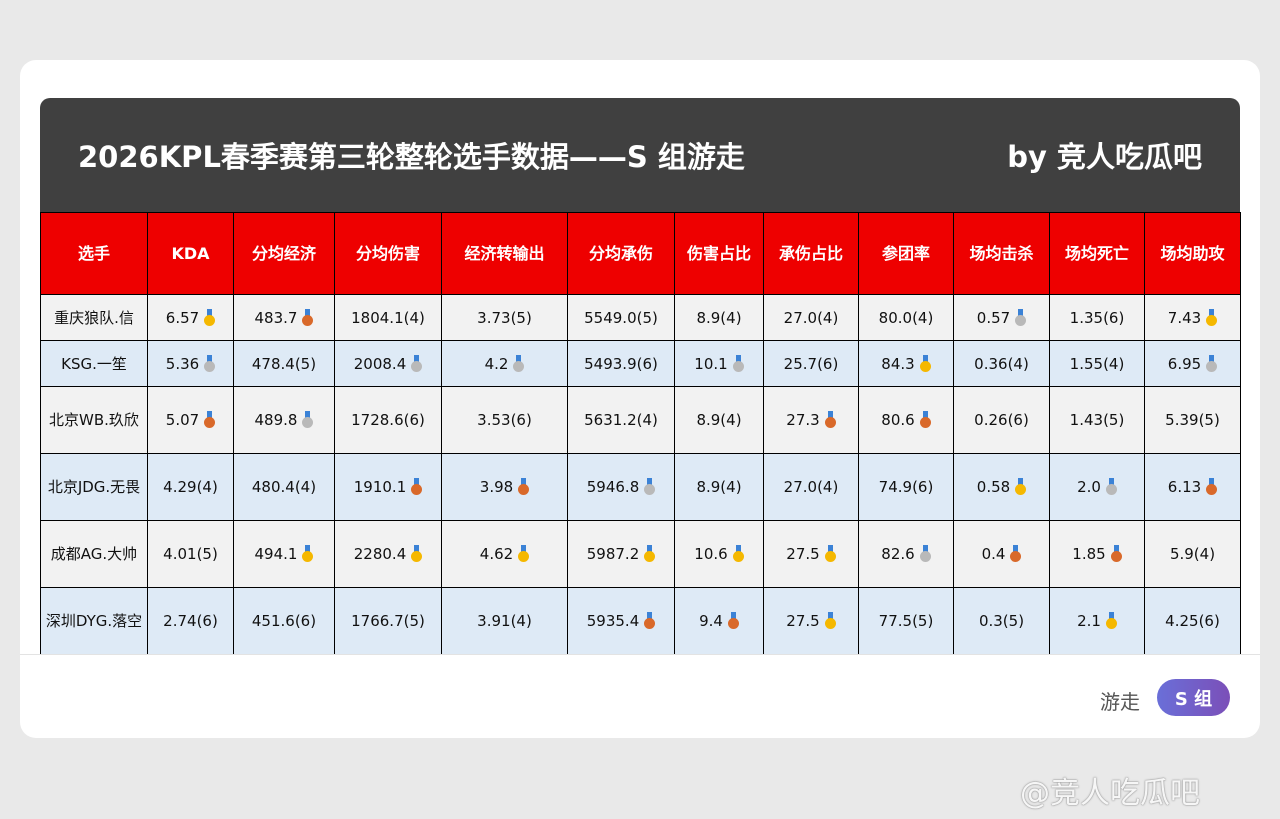  What do you see at coordinates (388, 554) in the screenshot?
I see `stat-cell: 2280.4` at bounding box center [388, 554].